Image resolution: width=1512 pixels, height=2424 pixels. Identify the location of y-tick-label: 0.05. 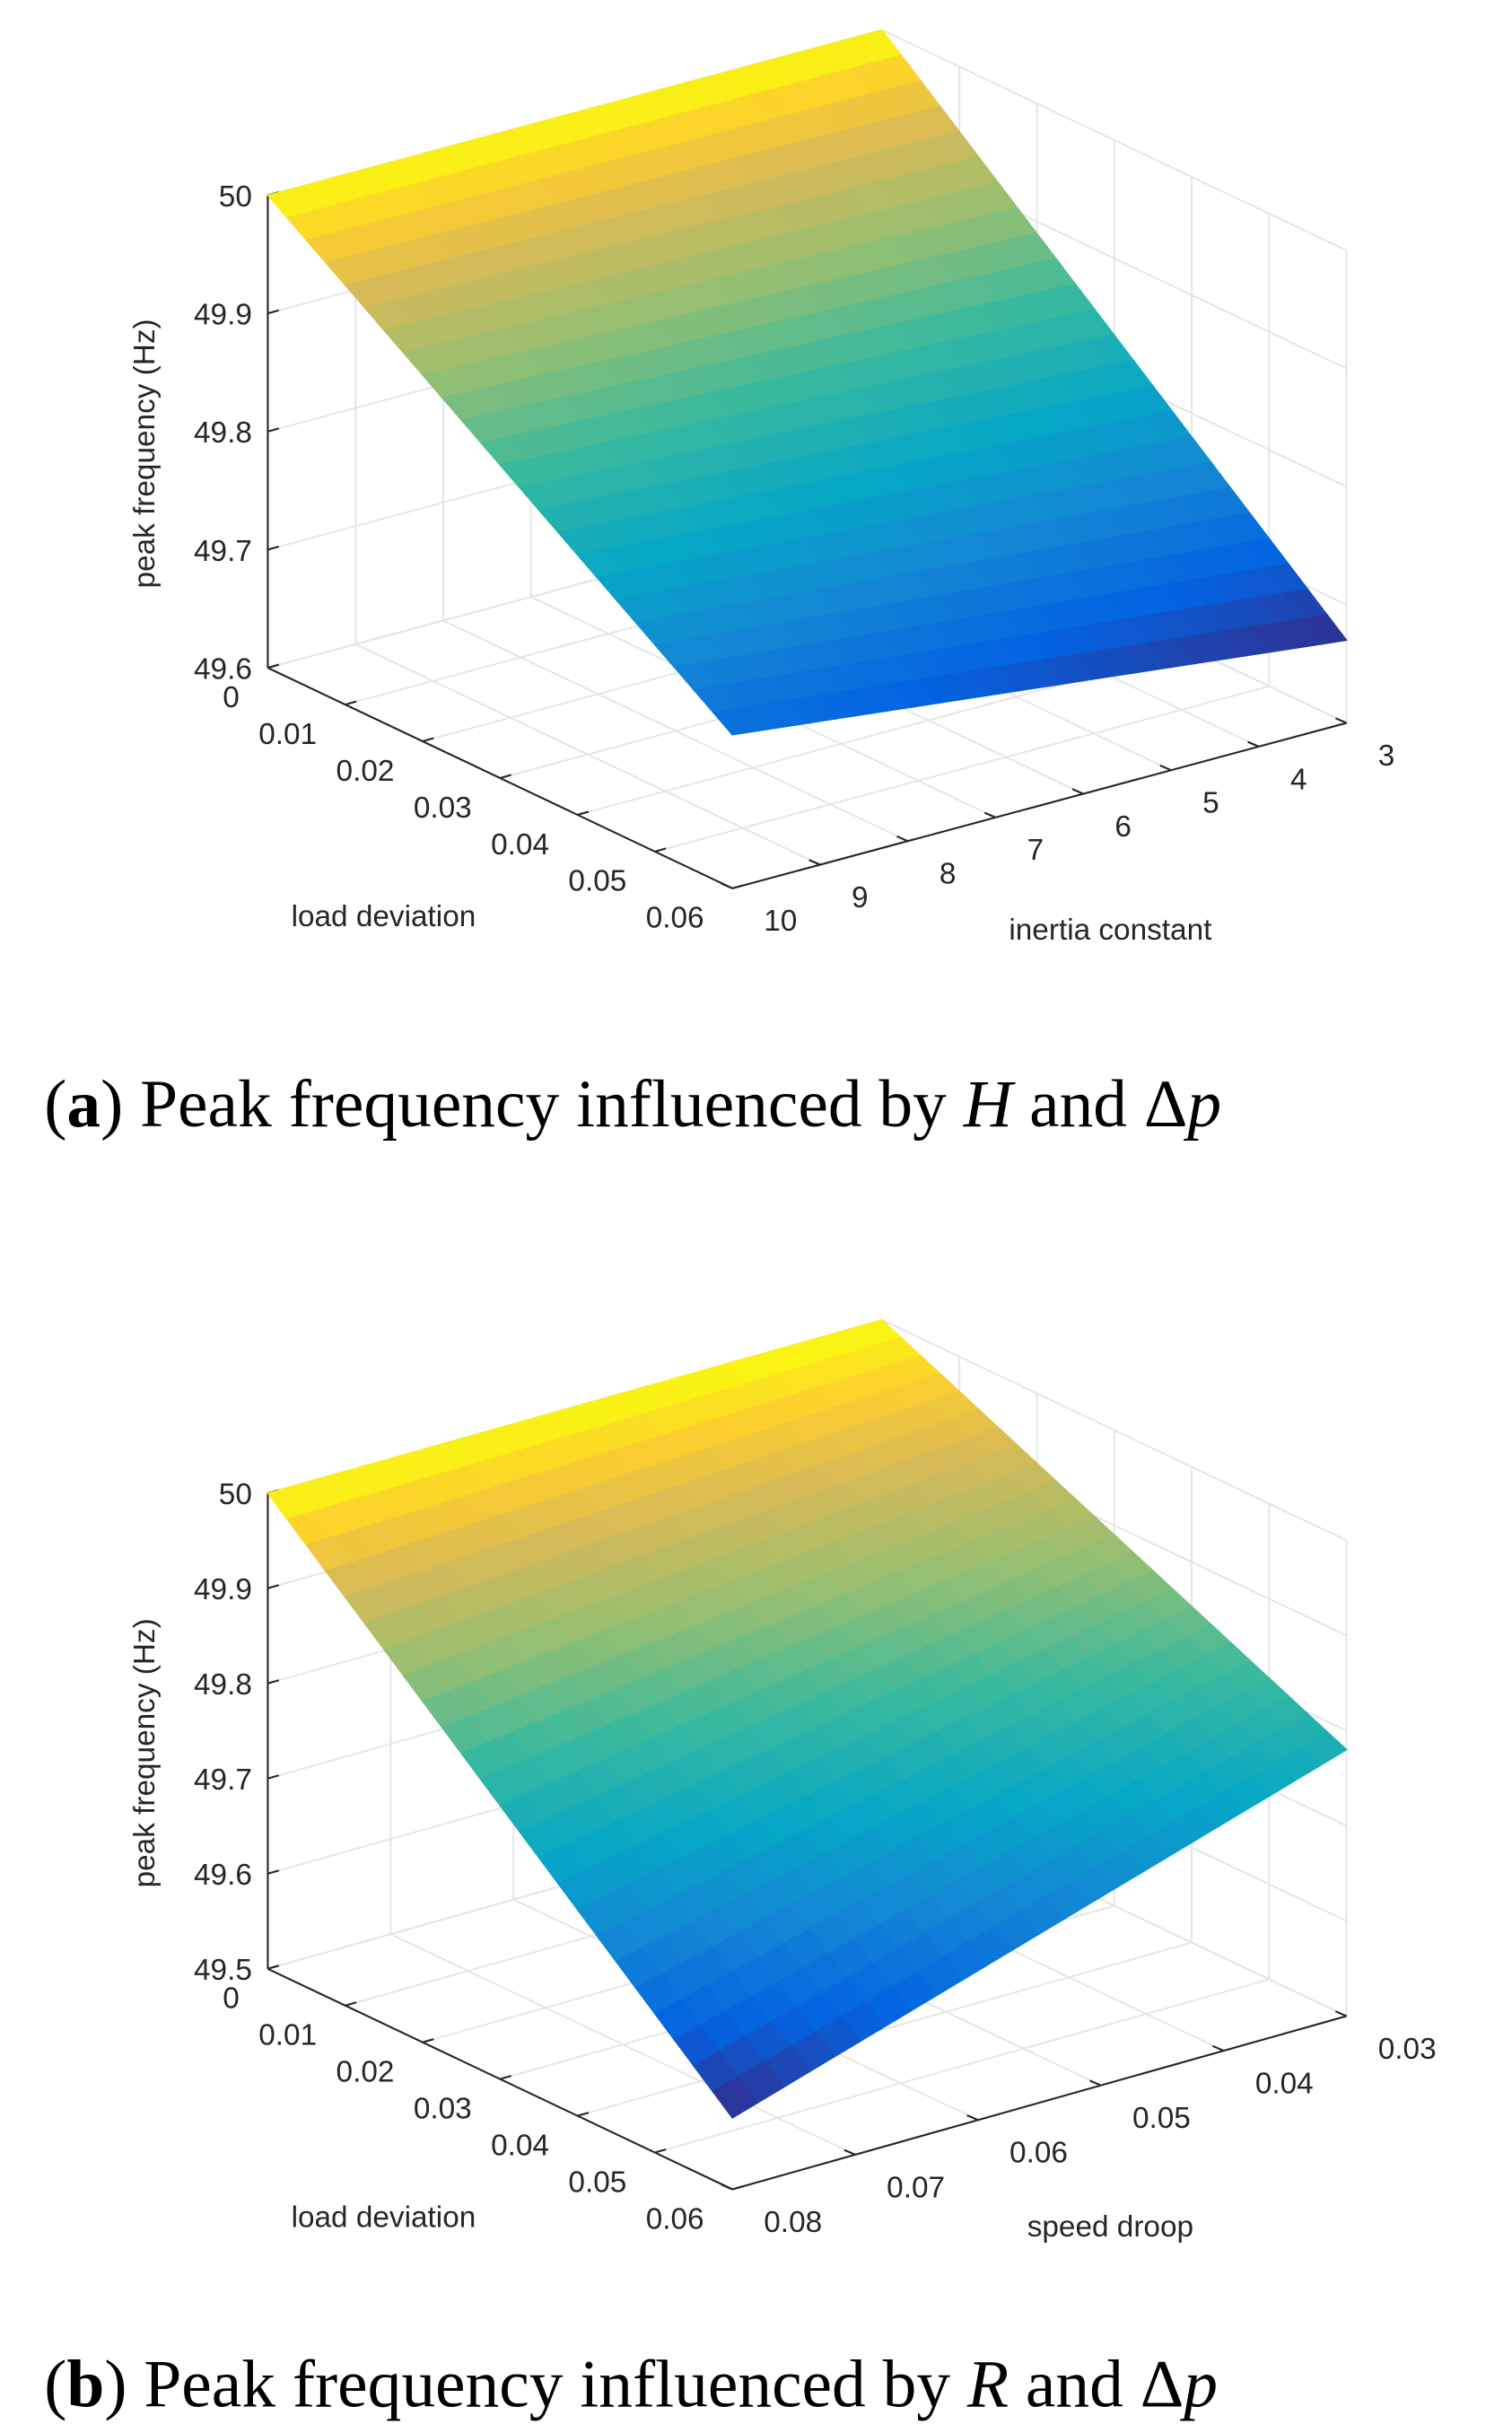
(1161, 2119).